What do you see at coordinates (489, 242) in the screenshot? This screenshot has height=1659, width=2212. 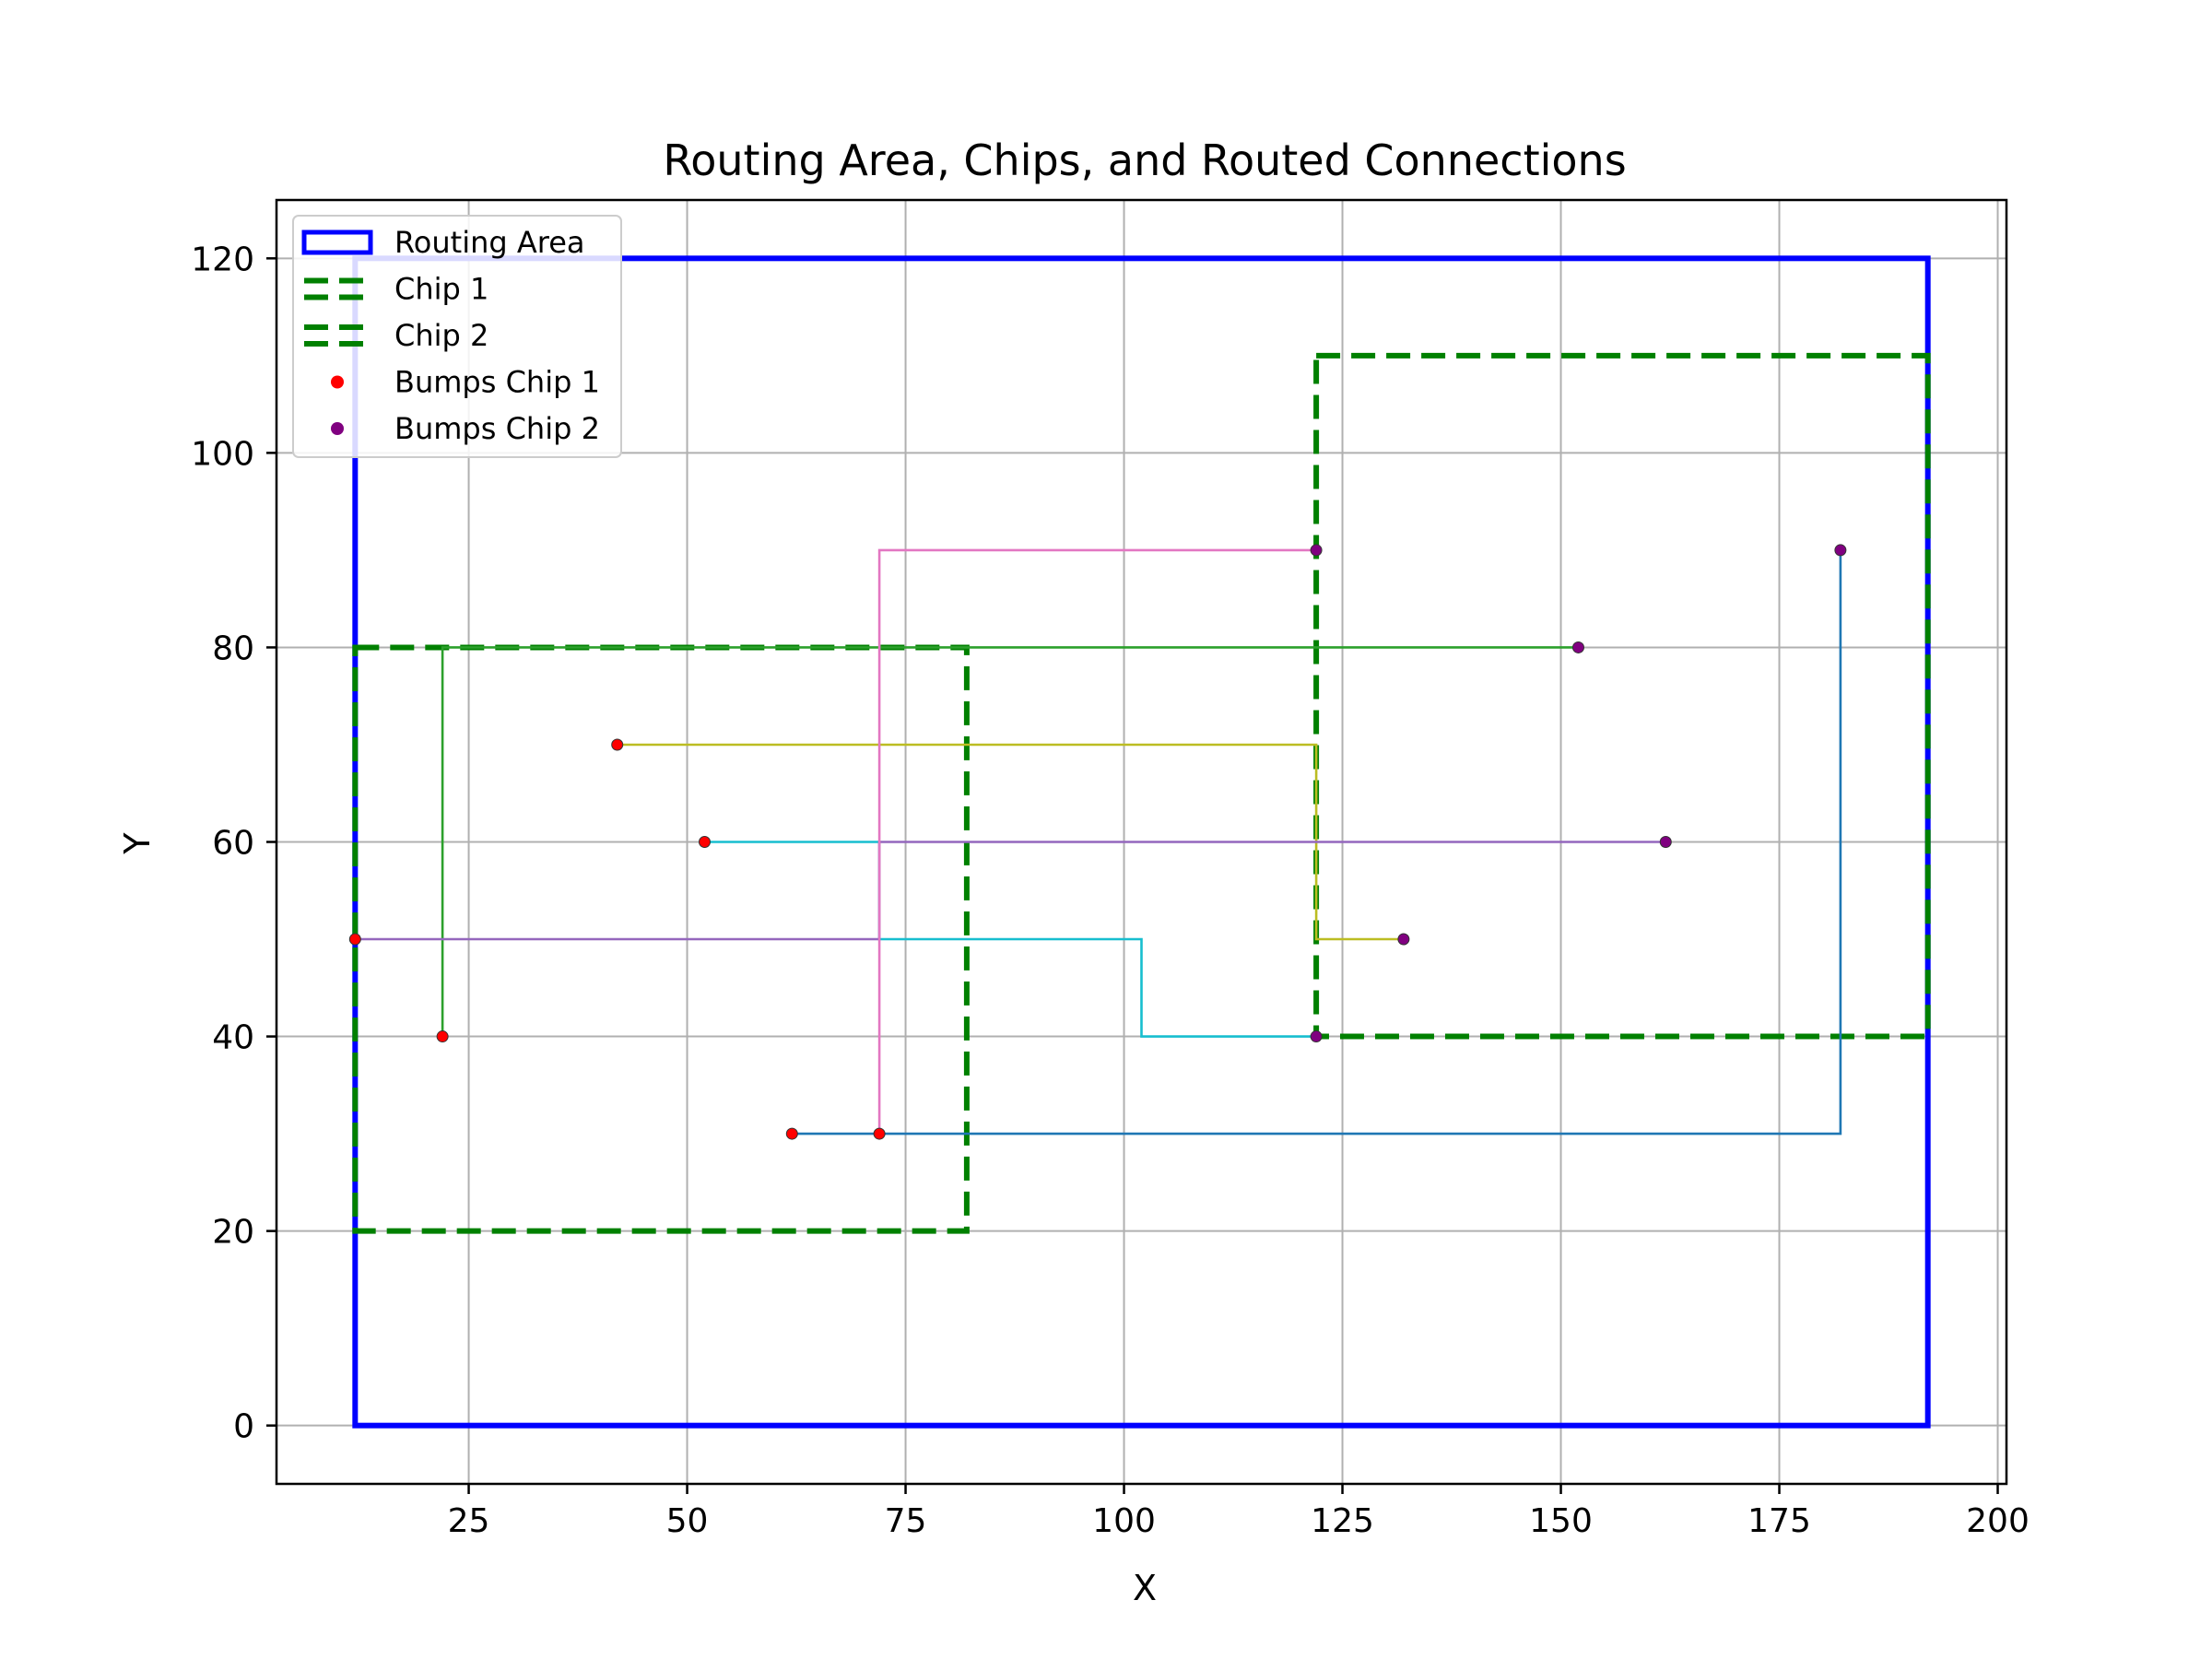 I see `legend-label: Routing Area` at bounding box center [489, 242].